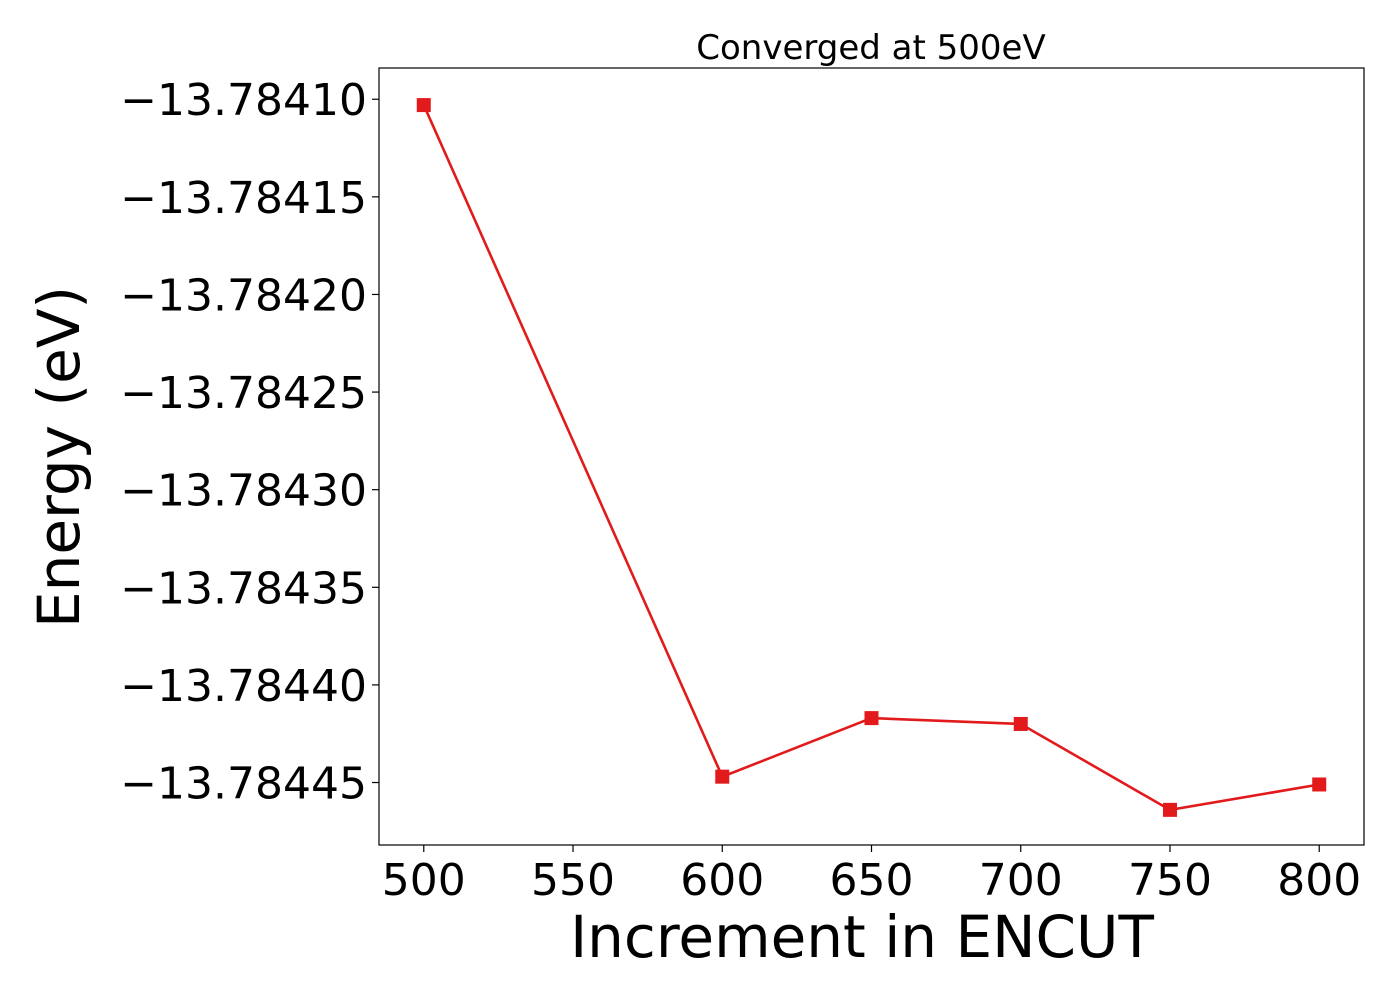 The height and width of the screenshot is (1000, 1400). I want to click on y-tick-label: −13.78445, so click(243, 784).